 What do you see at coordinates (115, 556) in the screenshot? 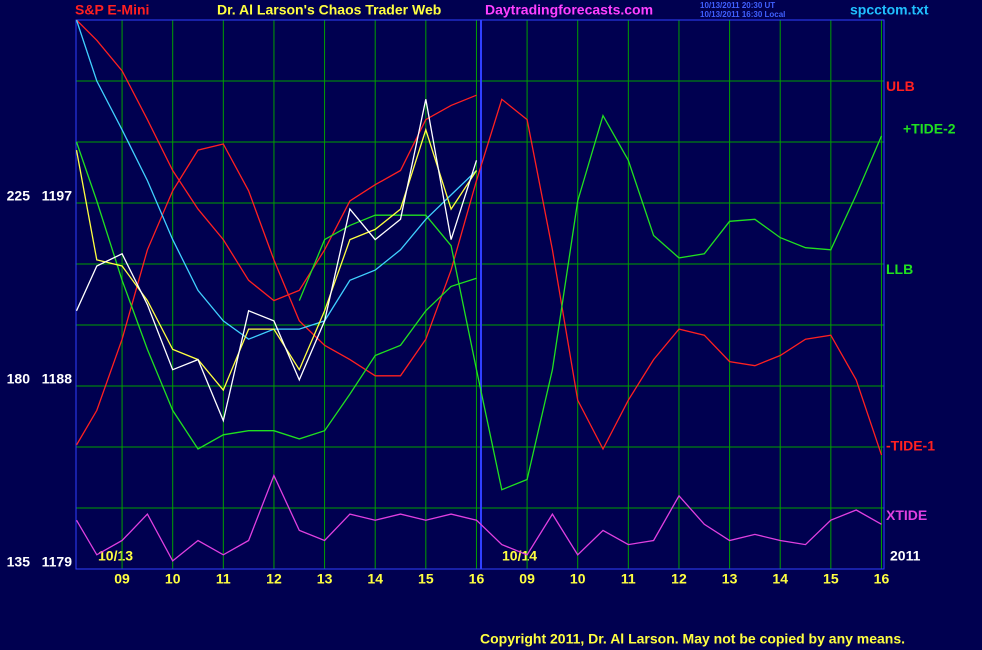
I see `date-label: 10/13` at bounding box center [115, 556].